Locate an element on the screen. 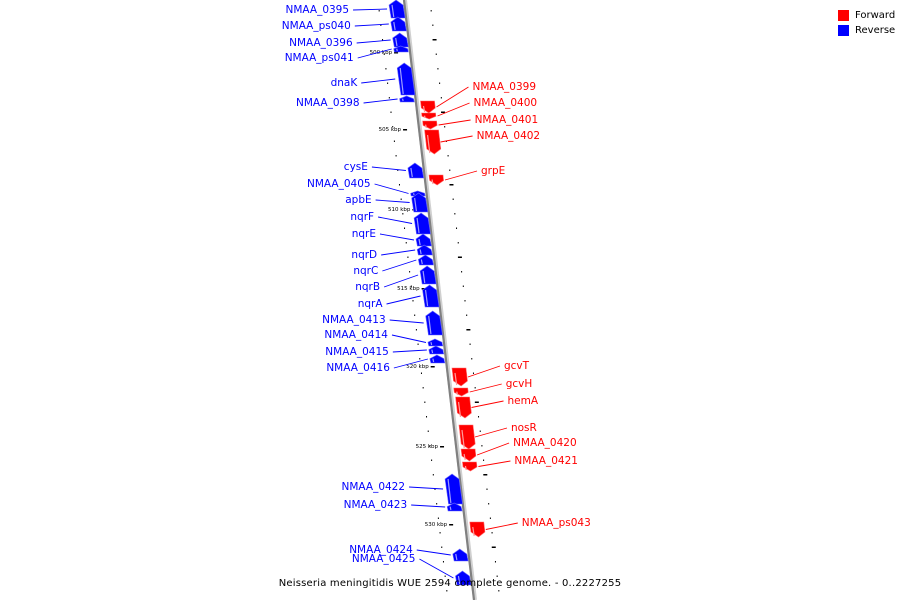  ruler-label: 520 kbp is located at coordinates (417, 367).